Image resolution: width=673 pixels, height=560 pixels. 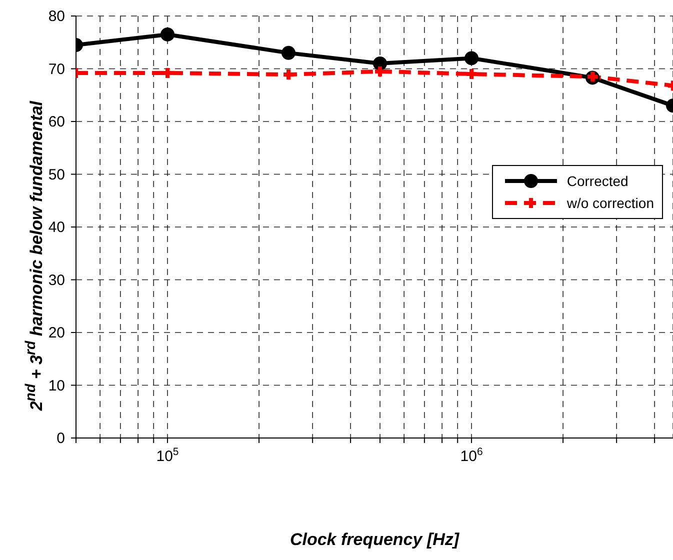 What do you see at coordinates (60, 438) in the screenshot?
I see `y-tick-label: 0` at bounding box center [60, 438].